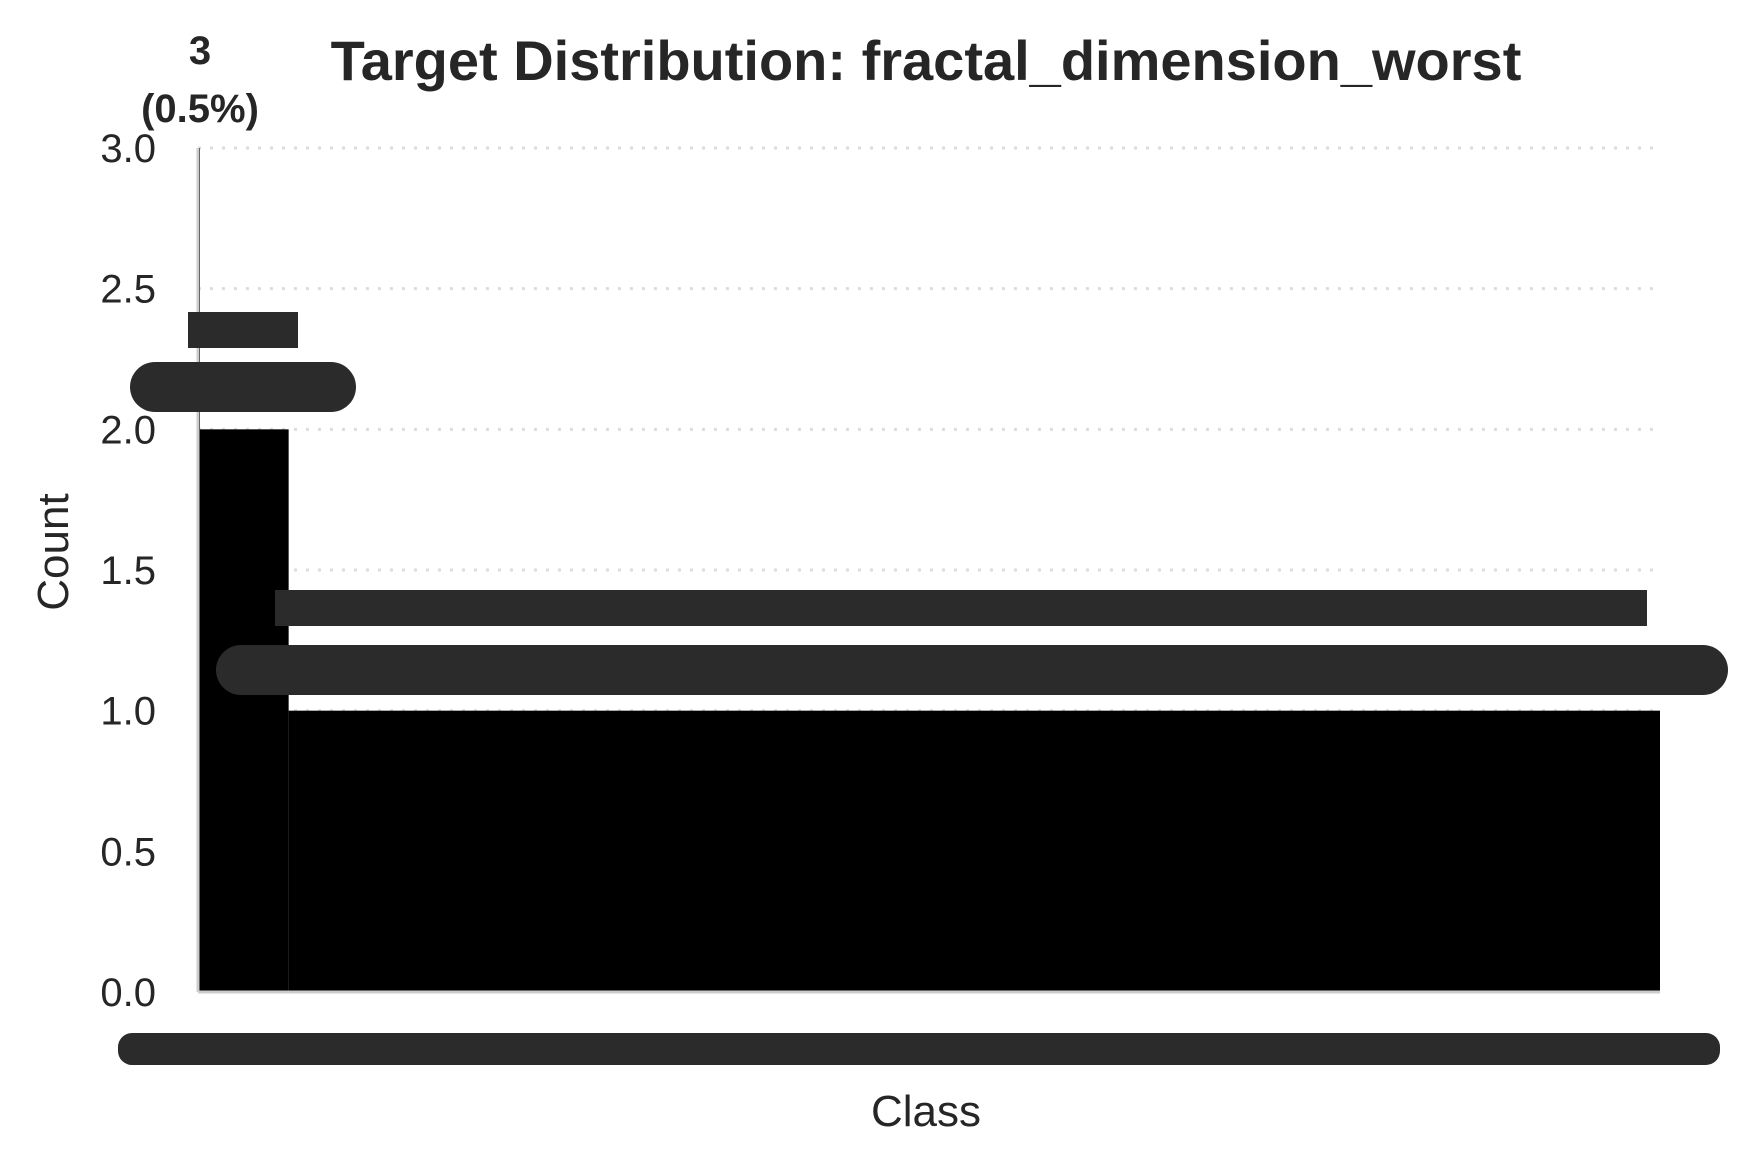  What do you see at coordinates (200, 51) in the screenshot?
I see `bar-value-label: 3` at bounding box center [200, 51].